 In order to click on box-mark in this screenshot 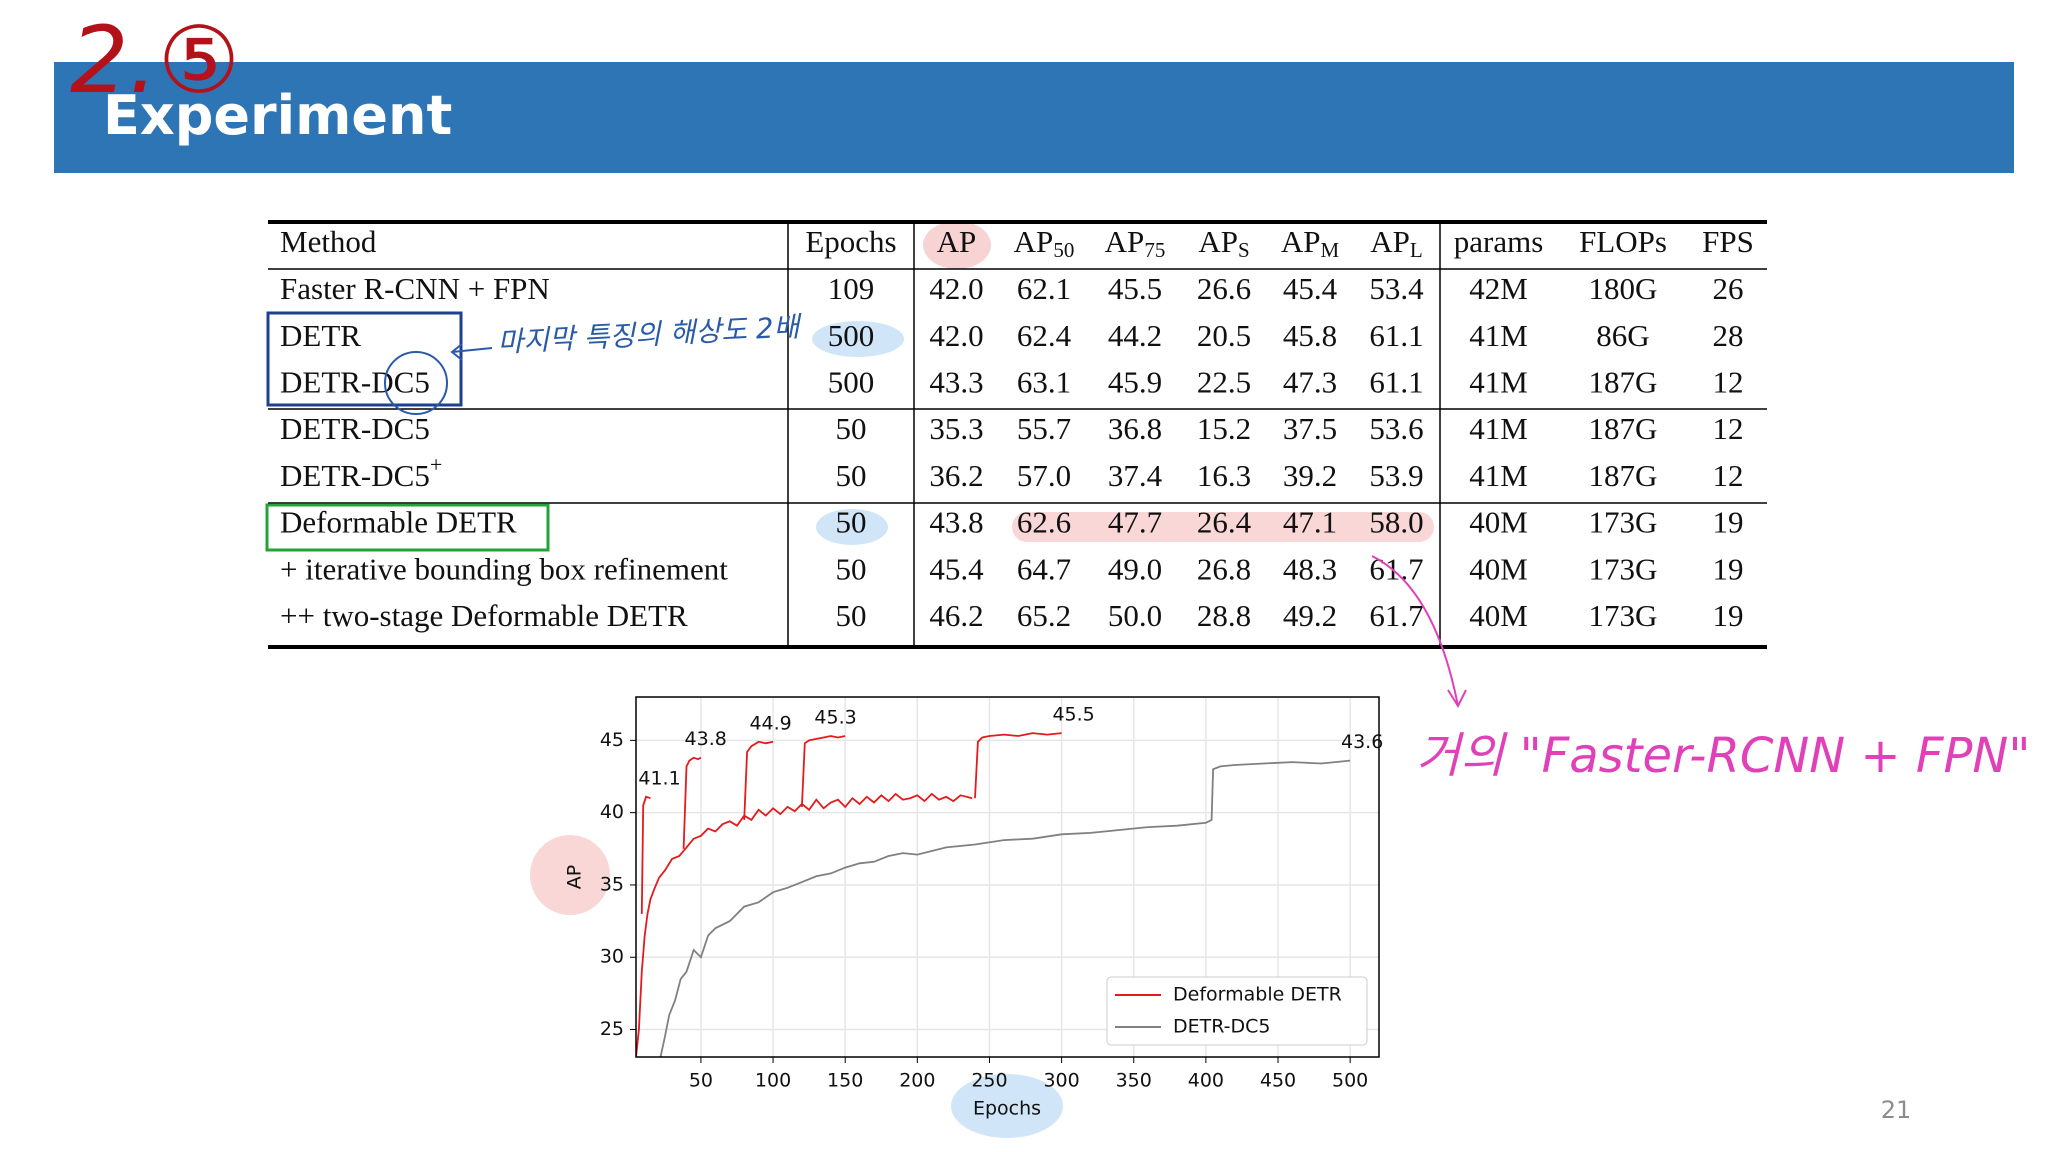, I will do `click(407, 527)`.